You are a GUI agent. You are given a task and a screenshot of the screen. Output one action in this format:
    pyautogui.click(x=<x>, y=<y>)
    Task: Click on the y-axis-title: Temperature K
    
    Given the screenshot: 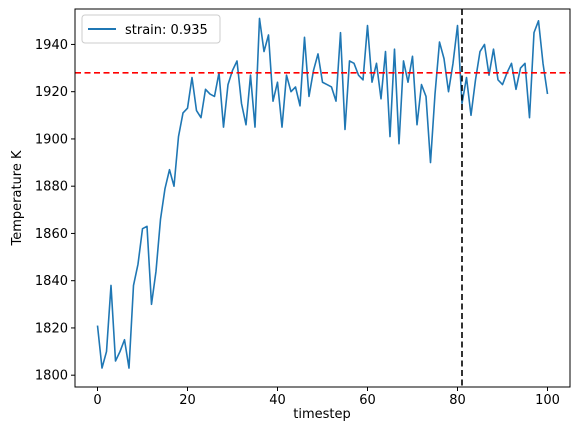 What is the action you would take?
    pyautogui.click(x=17, y=198)
    